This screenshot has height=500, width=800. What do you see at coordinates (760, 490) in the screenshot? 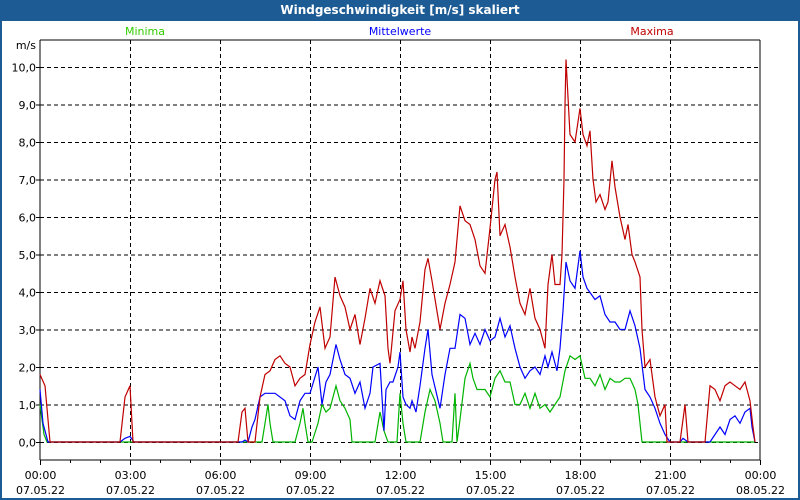
I see `x-tick-label-date: 08.05.22` at bounding box center [760, 490].